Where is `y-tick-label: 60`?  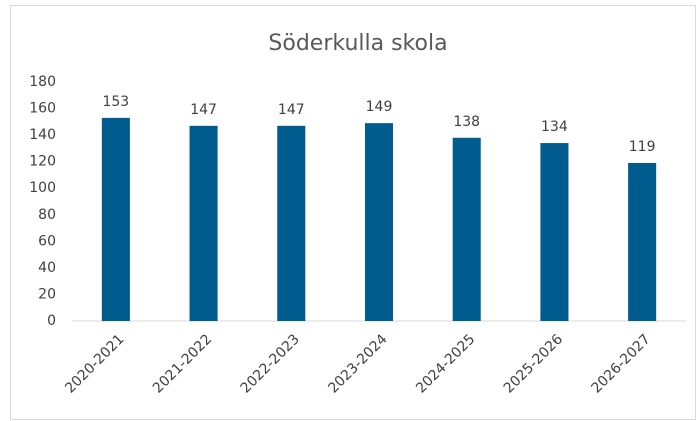 y-tick-label: 60 is located at coordinates (47, 241).